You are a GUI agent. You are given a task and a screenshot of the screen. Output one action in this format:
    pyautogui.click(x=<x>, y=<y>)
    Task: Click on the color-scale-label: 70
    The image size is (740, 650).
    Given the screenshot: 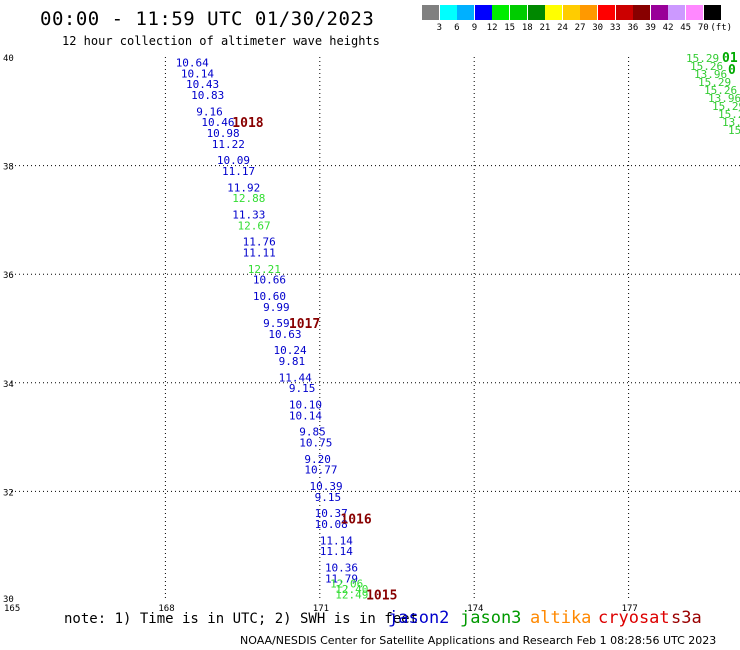 What is the action you would take?
    pyautogui.click(x=703, y=28)
    